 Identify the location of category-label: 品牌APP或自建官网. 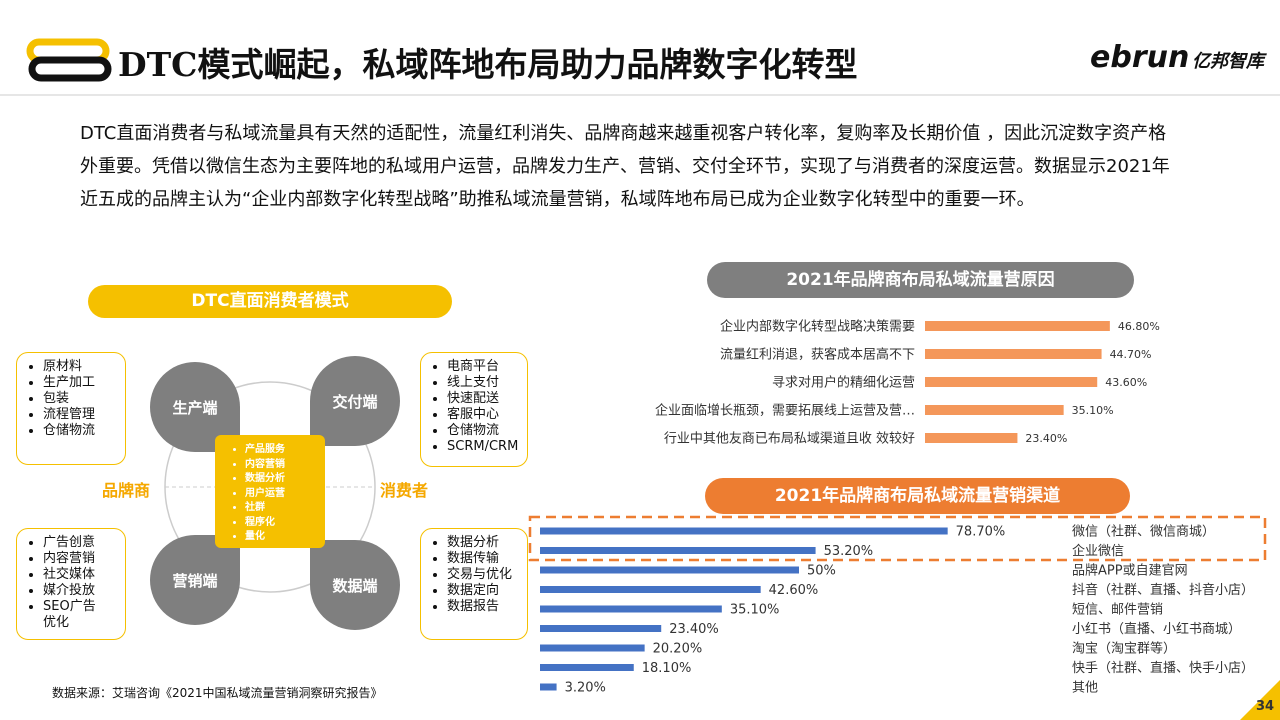
(1130, 571).